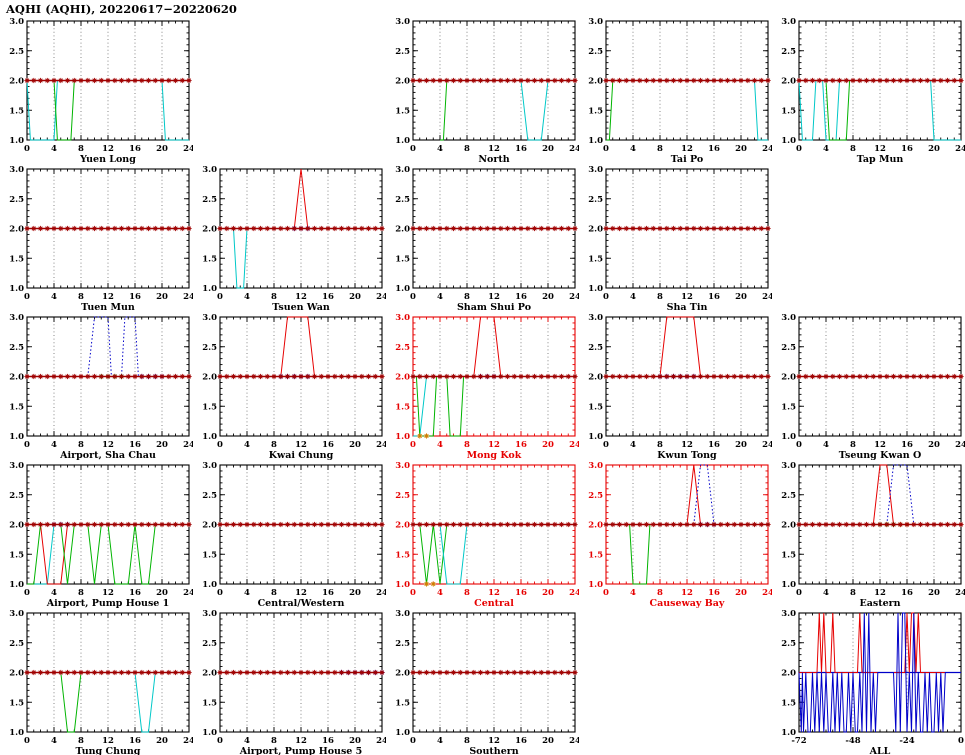 This screenshot has height=755, width=965. I want to click on chart-title: Southern, so click(493, 750).